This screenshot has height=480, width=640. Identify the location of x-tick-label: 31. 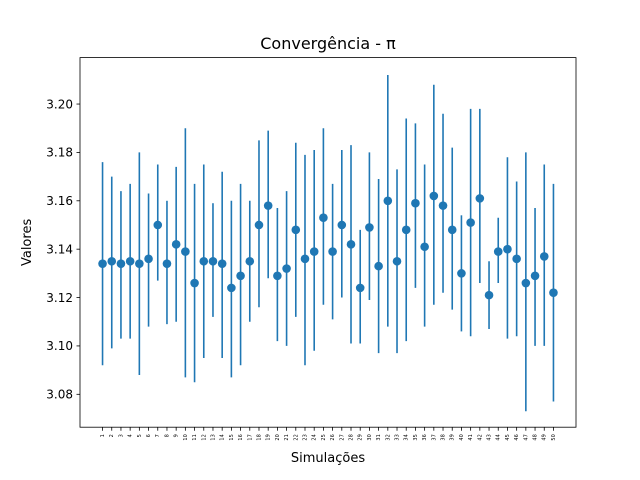
(379, 437).